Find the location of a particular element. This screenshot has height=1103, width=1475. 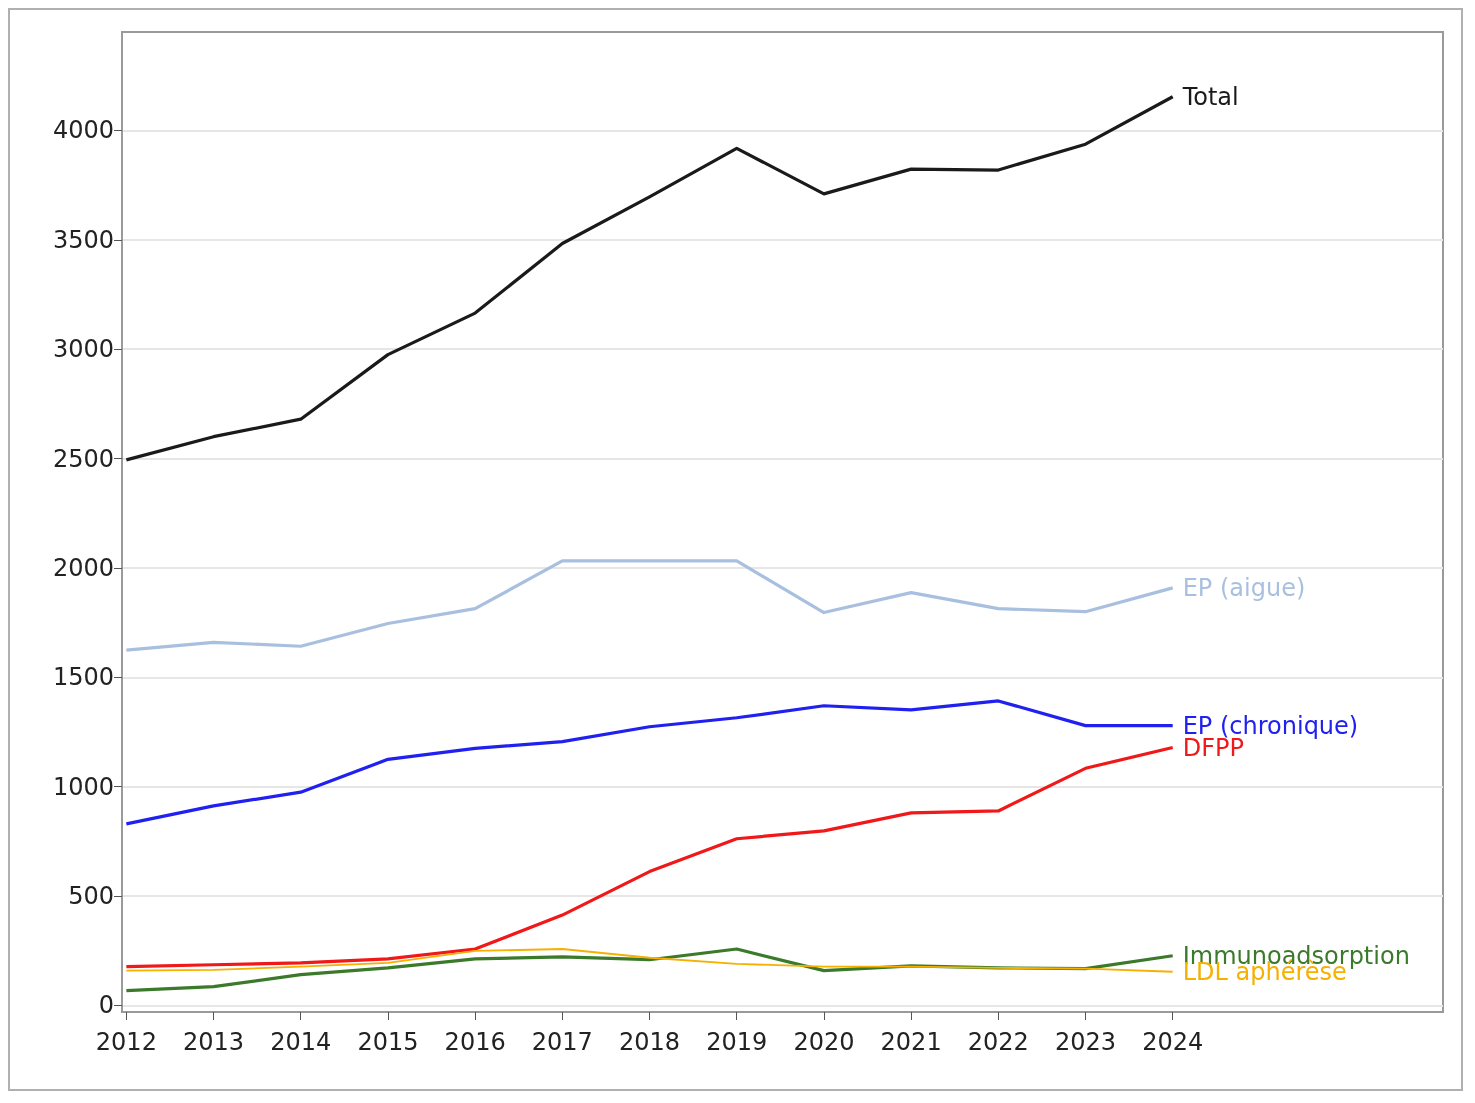

x-tick-label: 2012 is located at coordinates (126, 1042).